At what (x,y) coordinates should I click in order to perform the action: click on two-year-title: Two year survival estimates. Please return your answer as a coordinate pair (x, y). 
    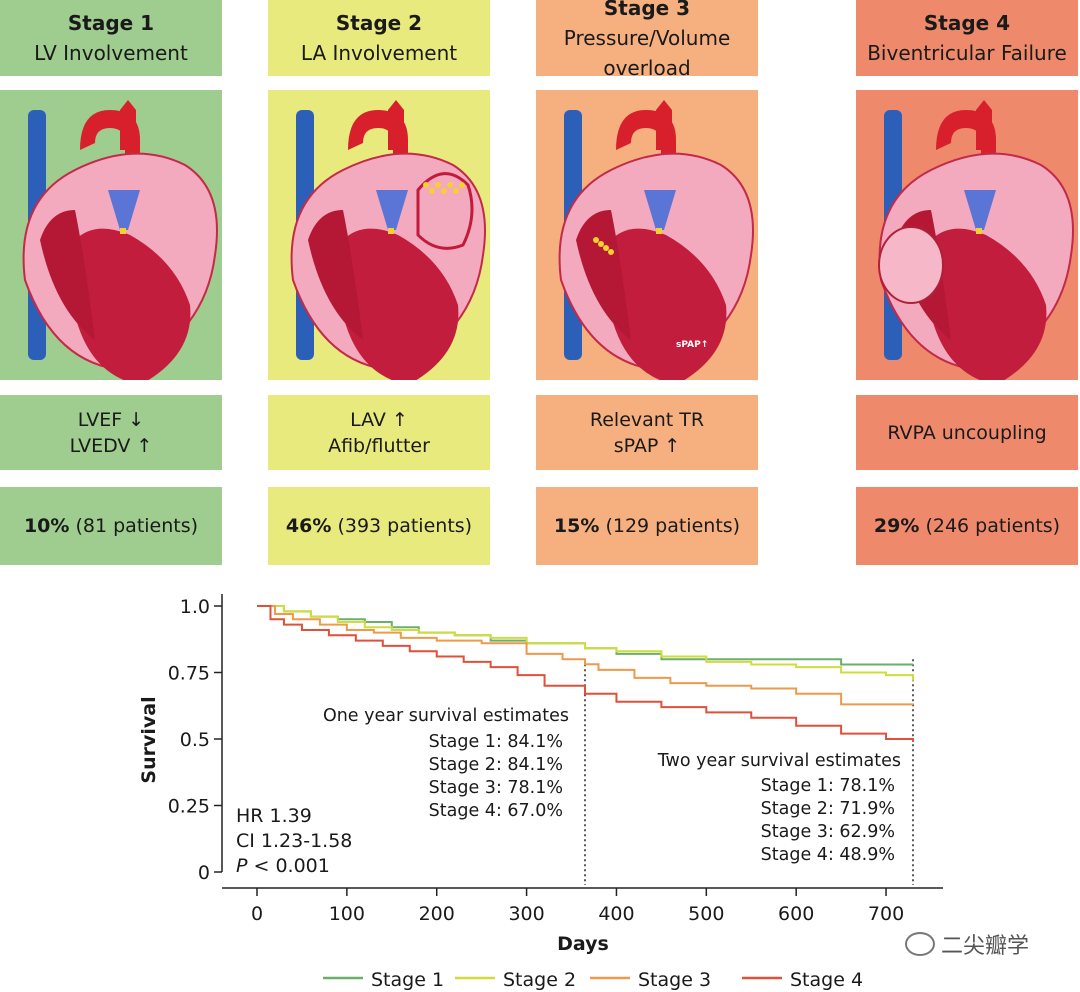
    Looking at the image, I should click on (779, 761).